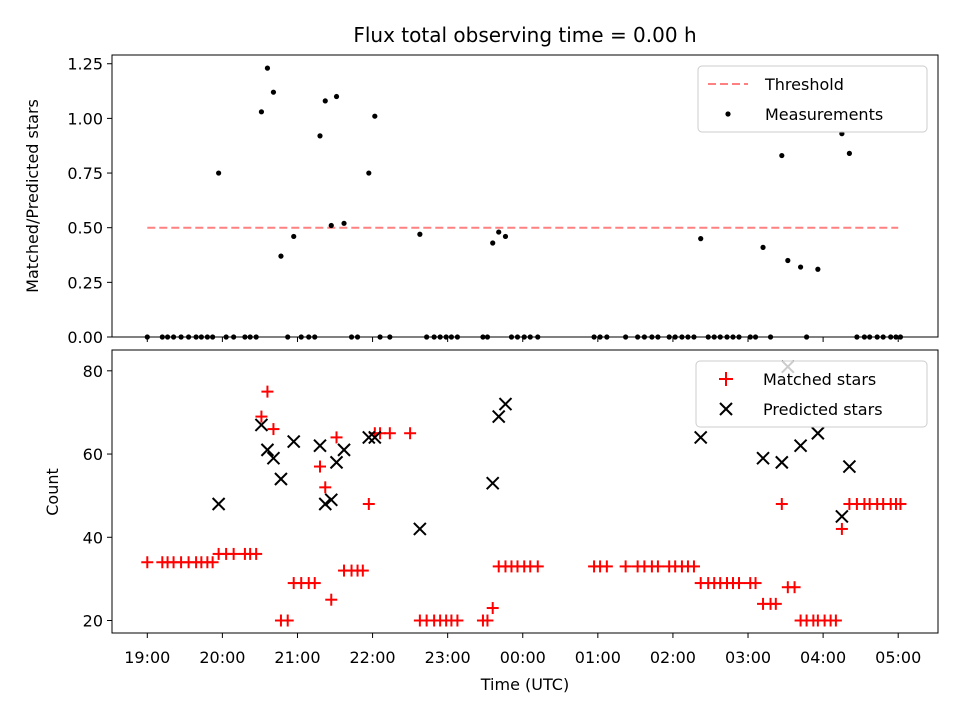  What do you see at coordinates (85, 118) in the screenshot?
I see `ratio-y-tick-label: 1.00` at bounding box center [85, 118].